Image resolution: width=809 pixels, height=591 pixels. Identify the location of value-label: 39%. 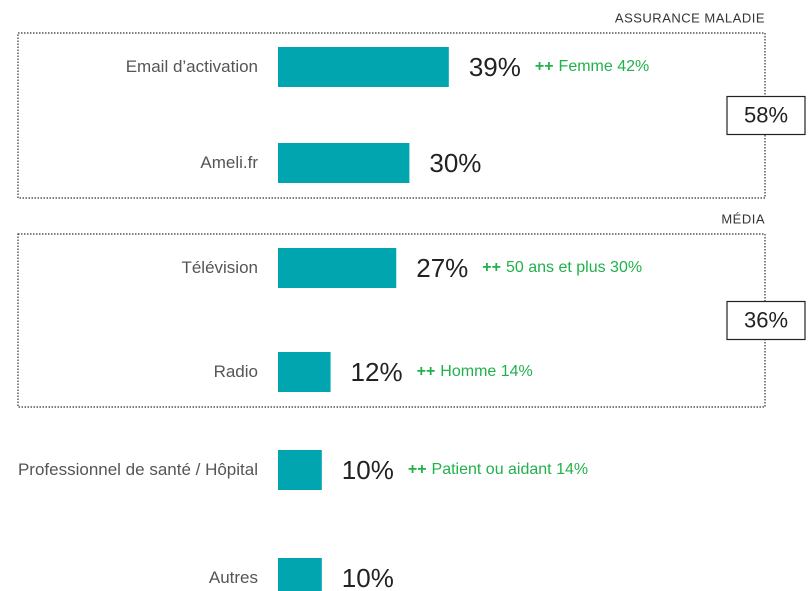
(495, 67).